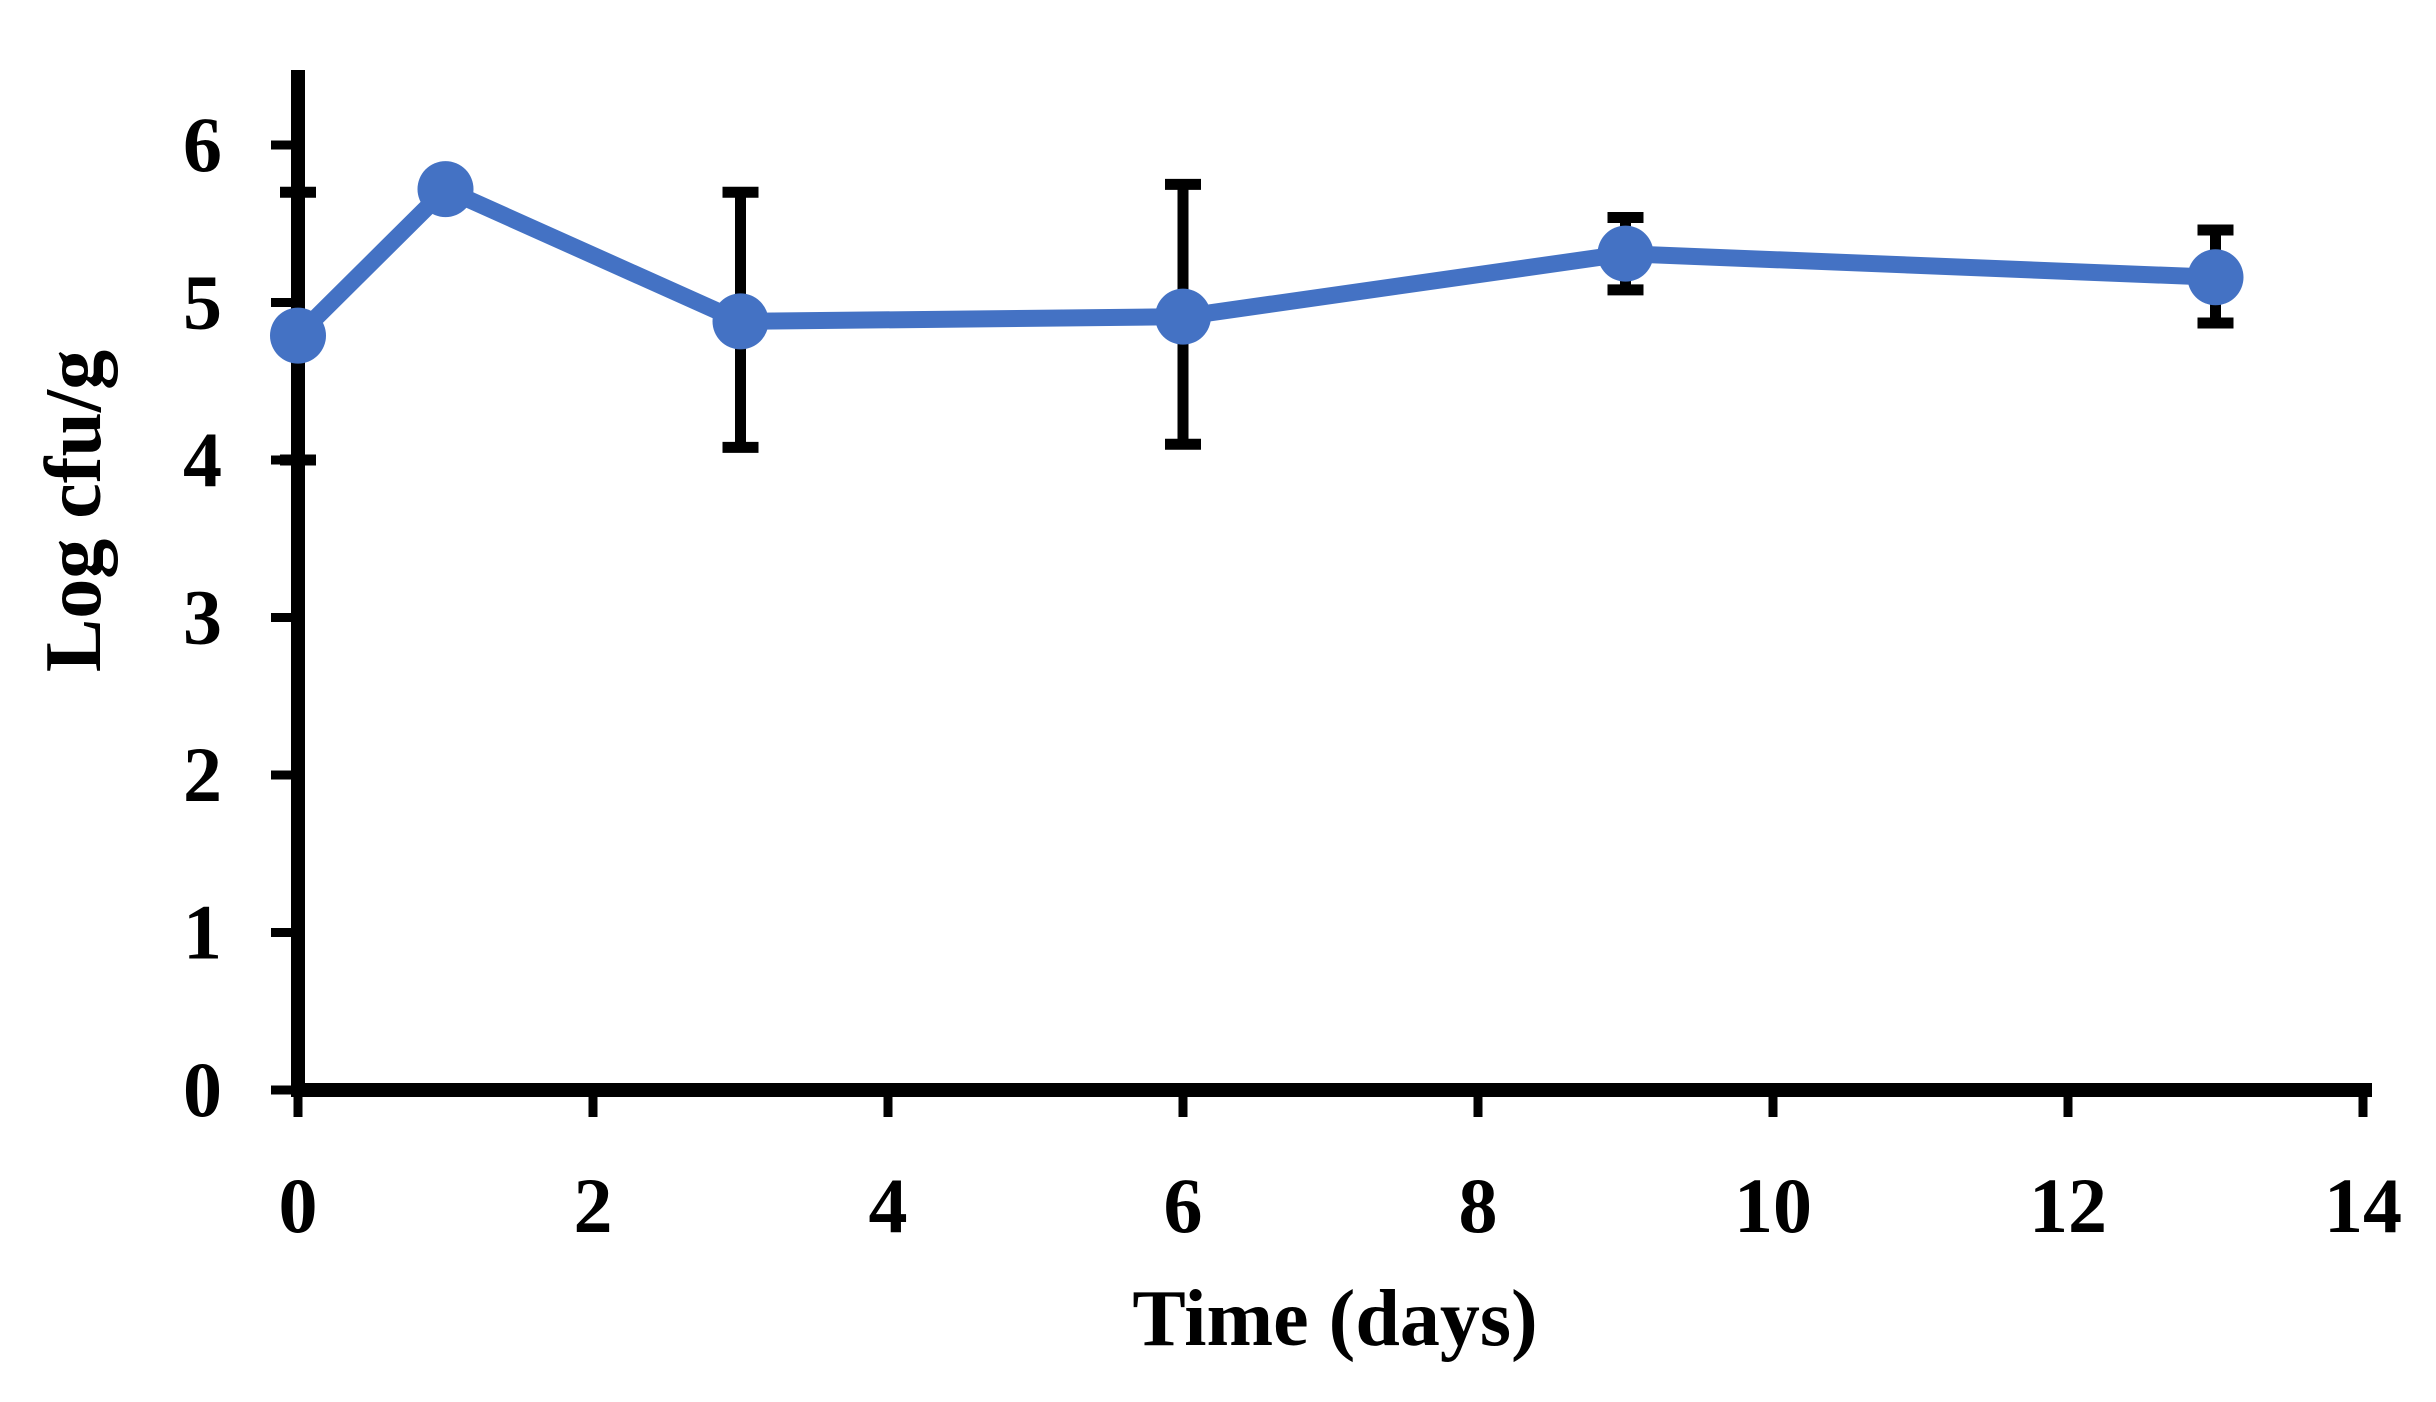 The height and width of the screenshot is (1402, 2436). Describe the element at coordinates (298, 1205) in the screenshot. I see `x-tick-label: 0` at that location.